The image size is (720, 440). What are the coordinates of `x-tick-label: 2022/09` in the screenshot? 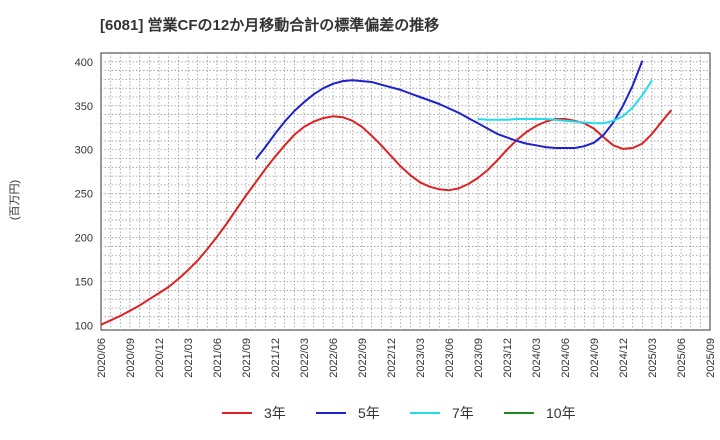 It's located at (363, 358).